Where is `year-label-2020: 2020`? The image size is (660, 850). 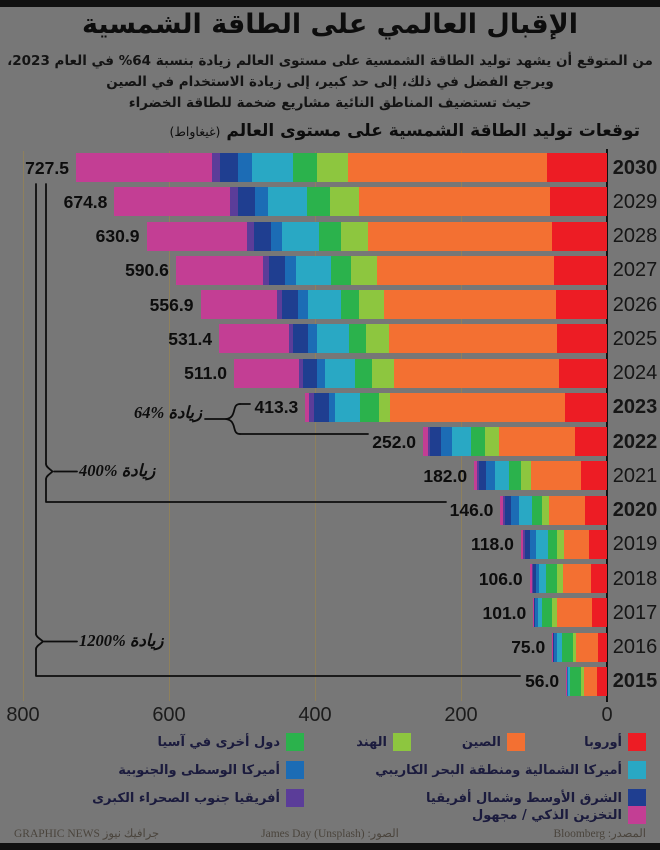 year-label-2020: 2020 is located at coordinates (635, 510).